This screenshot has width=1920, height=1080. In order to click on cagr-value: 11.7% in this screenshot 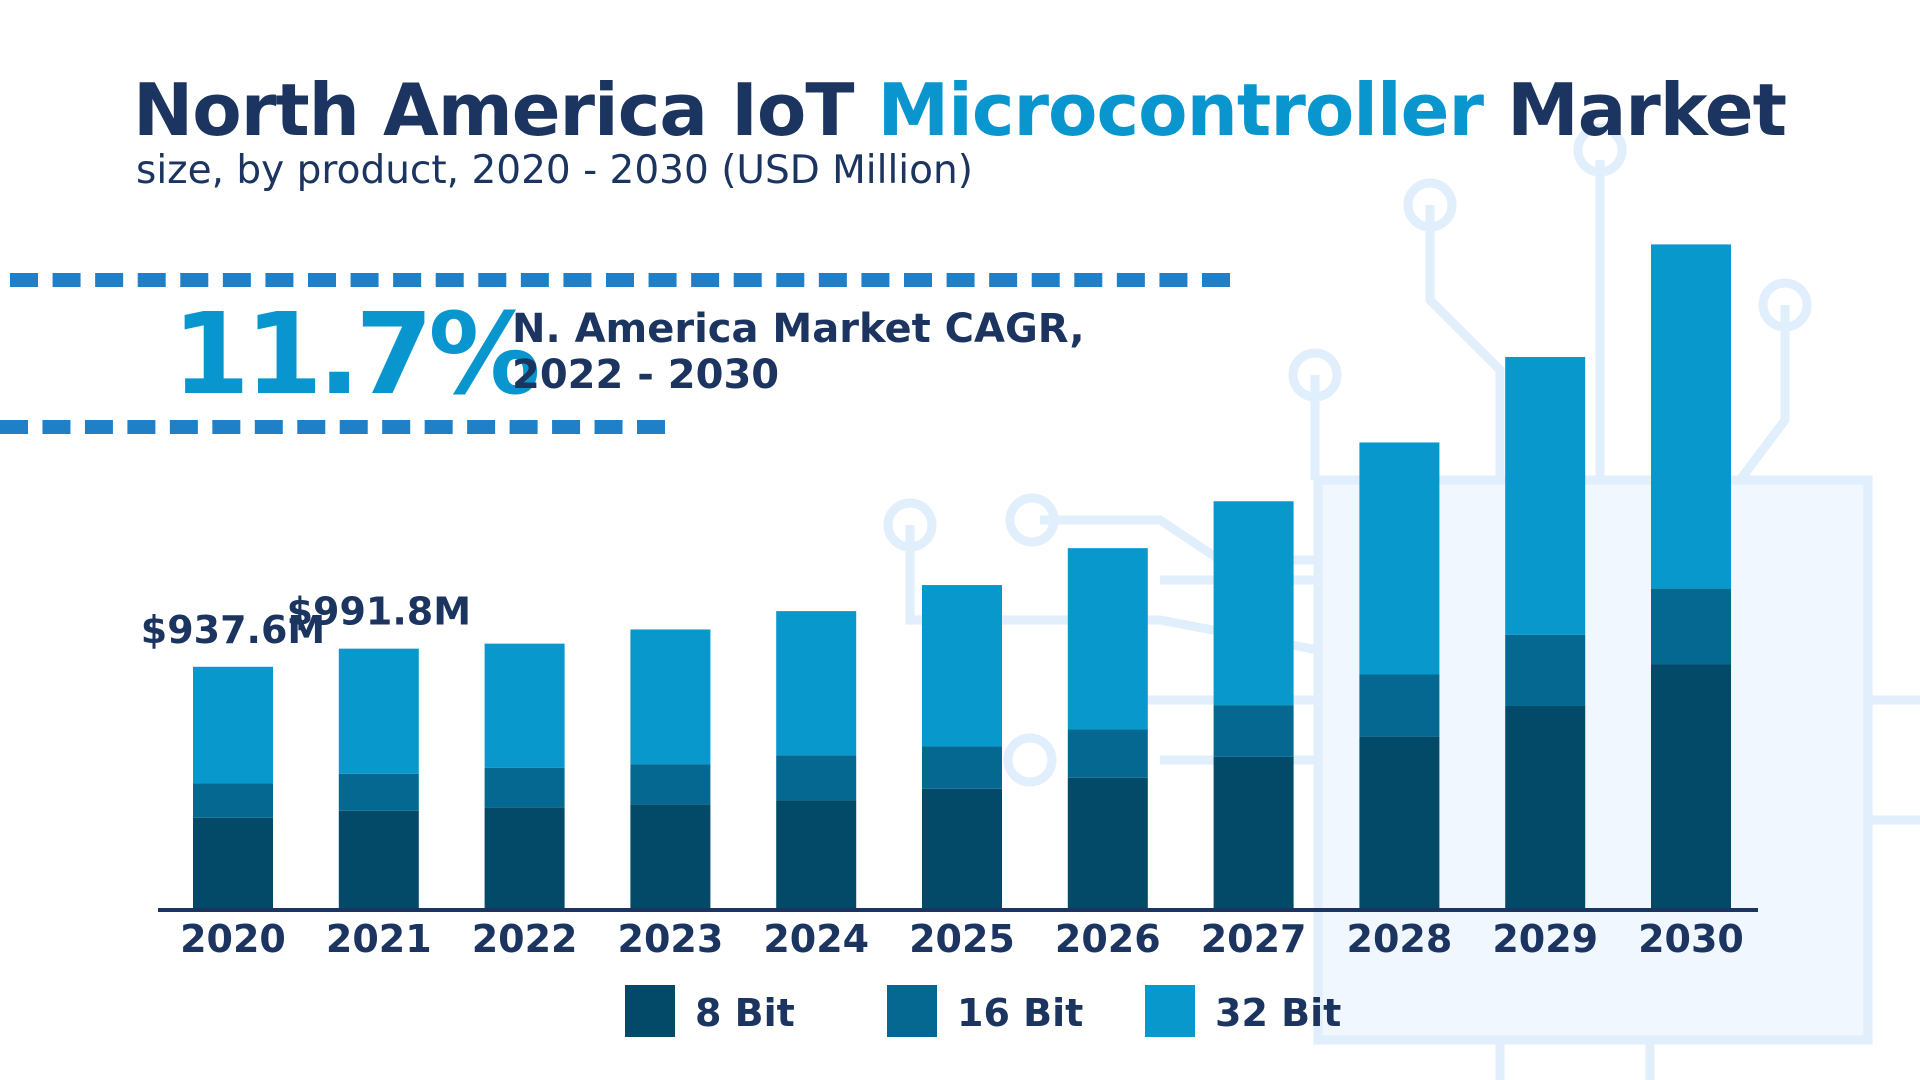, I will do `click(356, 355)`.